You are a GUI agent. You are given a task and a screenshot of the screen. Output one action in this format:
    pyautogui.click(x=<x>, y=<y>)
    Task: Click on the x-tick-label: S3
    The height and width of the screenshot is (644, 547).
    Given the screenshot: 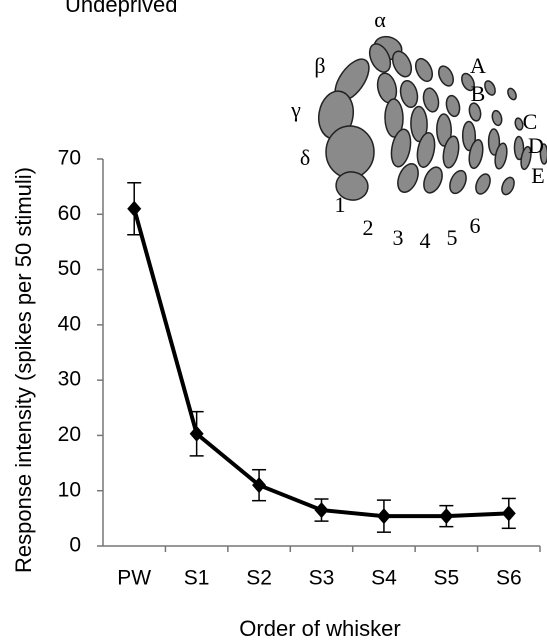 What is the action you would take?
    pyautogui.click(x=322, y=578)
    